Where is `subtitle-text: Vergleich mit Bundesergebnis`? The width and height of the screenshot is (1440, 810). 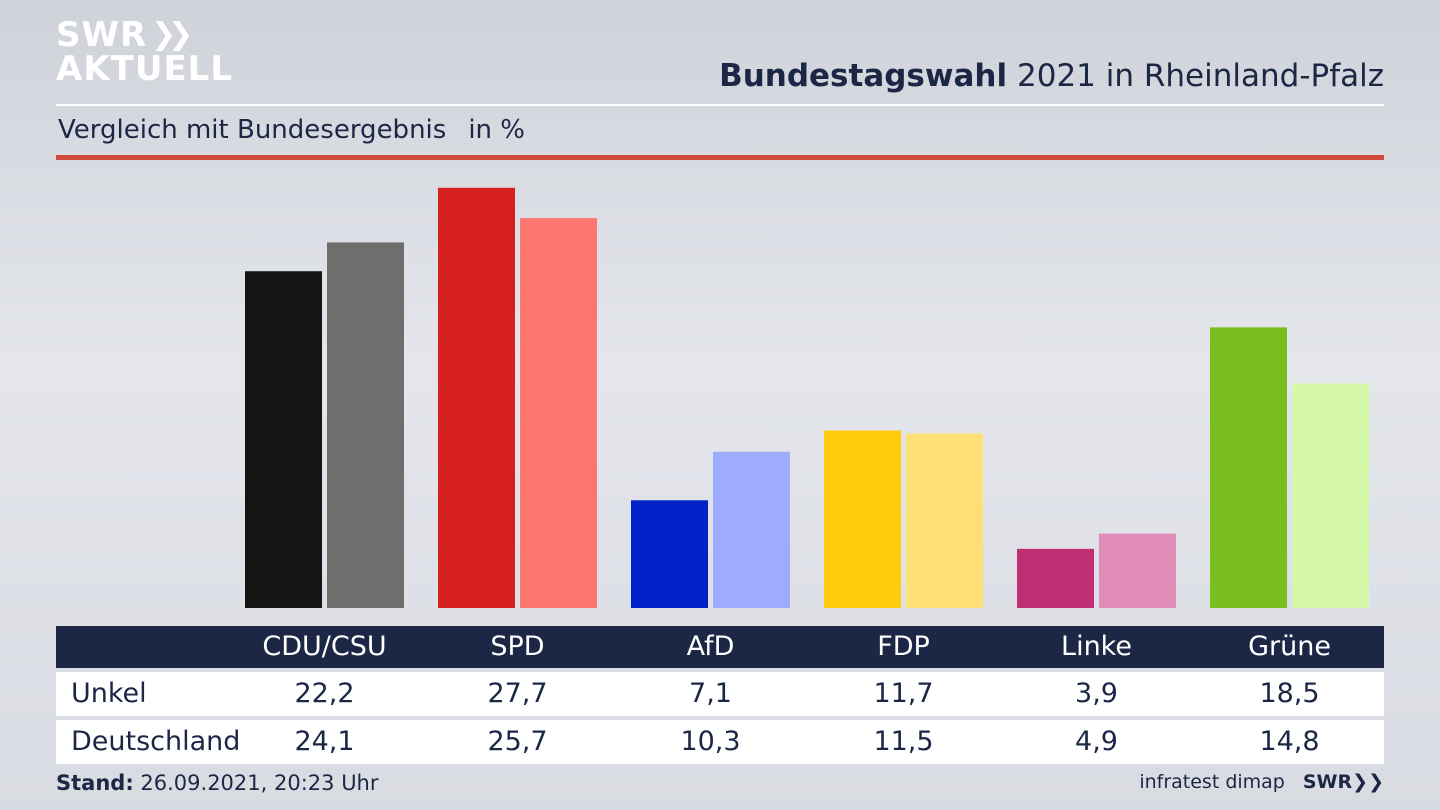 subtitle-text: Vergleich mit Bundesergebnis is located at coordinates (252, 130).